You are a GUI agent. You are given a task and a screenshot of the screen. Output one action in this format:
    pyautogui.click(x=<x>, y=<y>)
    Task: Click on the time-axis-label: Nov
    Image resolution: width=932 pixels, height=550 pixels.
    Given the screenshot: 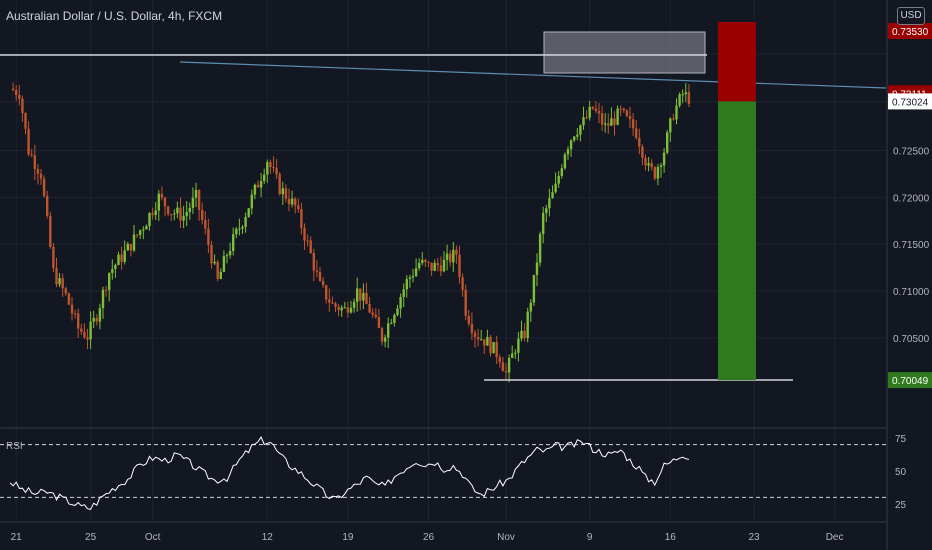 What is the action you would take?
    pyautogui.click(x=506, y=537)
    